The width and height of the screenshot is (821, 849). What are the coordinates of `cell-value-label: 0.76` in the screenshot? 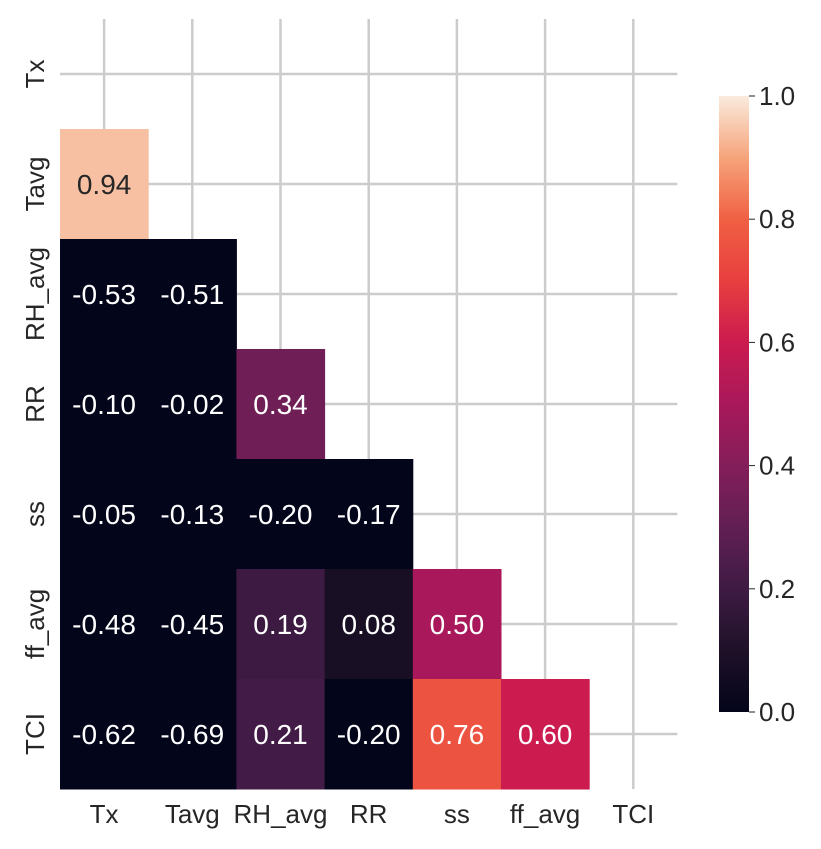 It's located at (457, 734).